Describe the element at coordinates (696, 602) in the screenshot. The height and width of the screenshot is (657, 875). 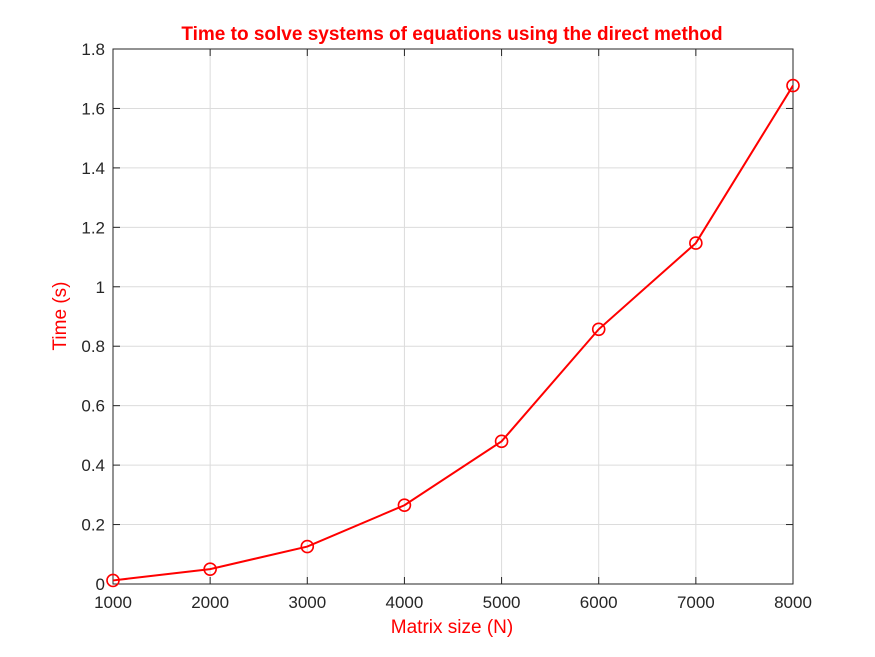
I see `x-tick-label: 7000` at that location.